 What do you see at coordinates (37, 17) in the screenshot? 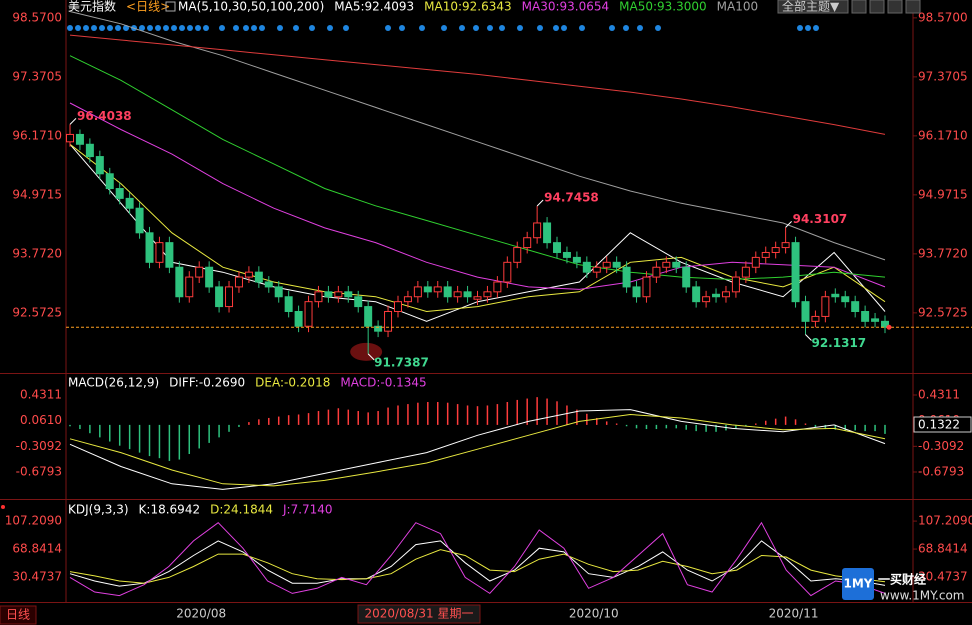
I see `y-tick-label: 98.5700` at bounding box center [37, 17].